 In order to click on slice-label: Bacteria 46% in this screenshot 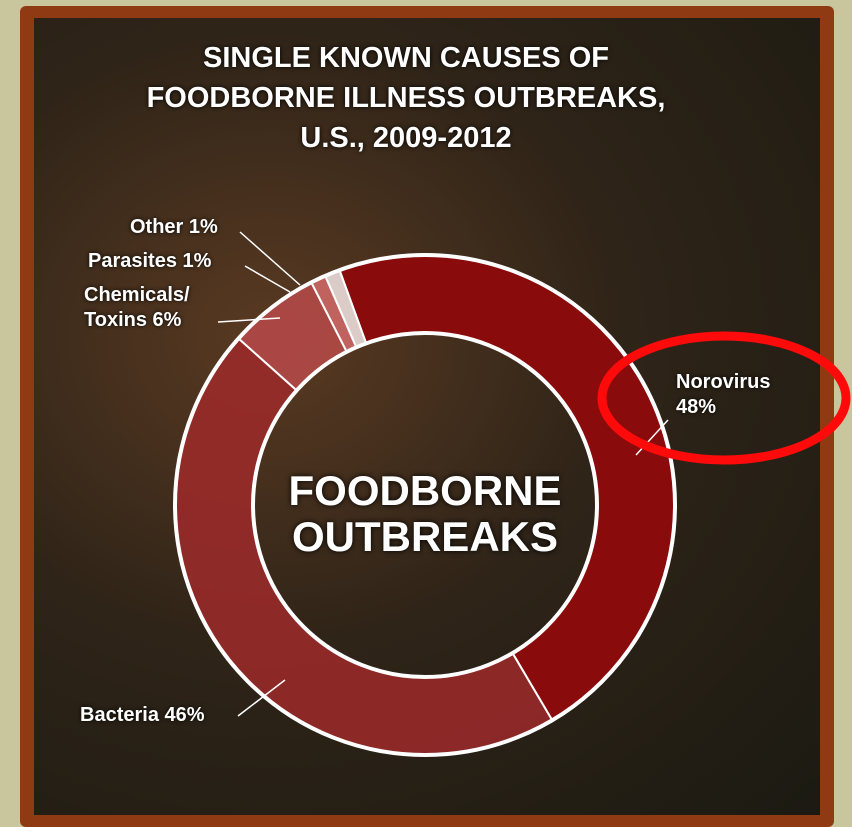, I will do `click(142, 715)`.